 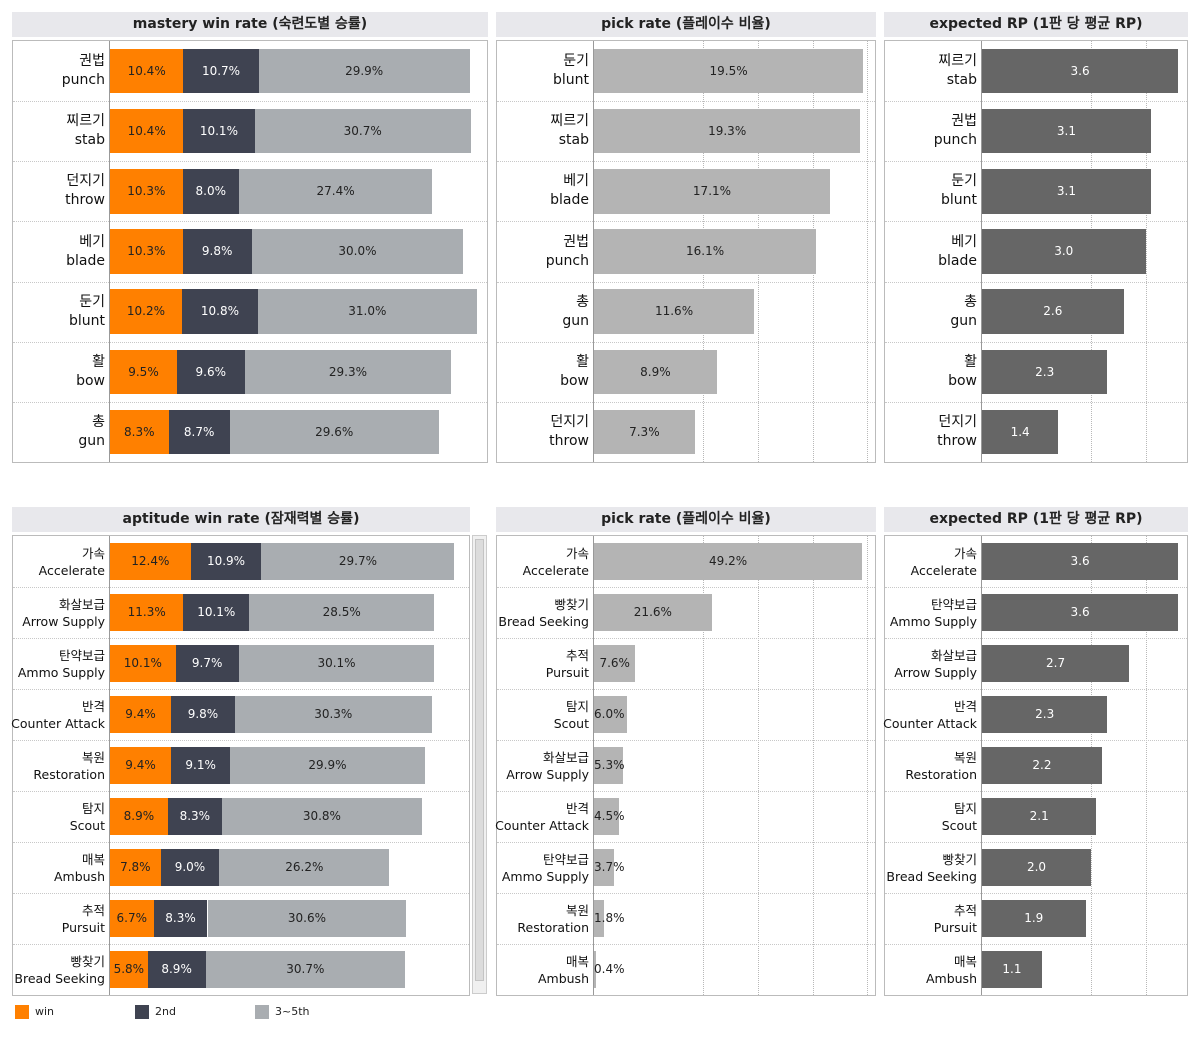 What do you see at coordinates (348, 372) in the screenshot?
I see `mastery-win-bar-rest: 29.3%` at bounding box center [348, 372].